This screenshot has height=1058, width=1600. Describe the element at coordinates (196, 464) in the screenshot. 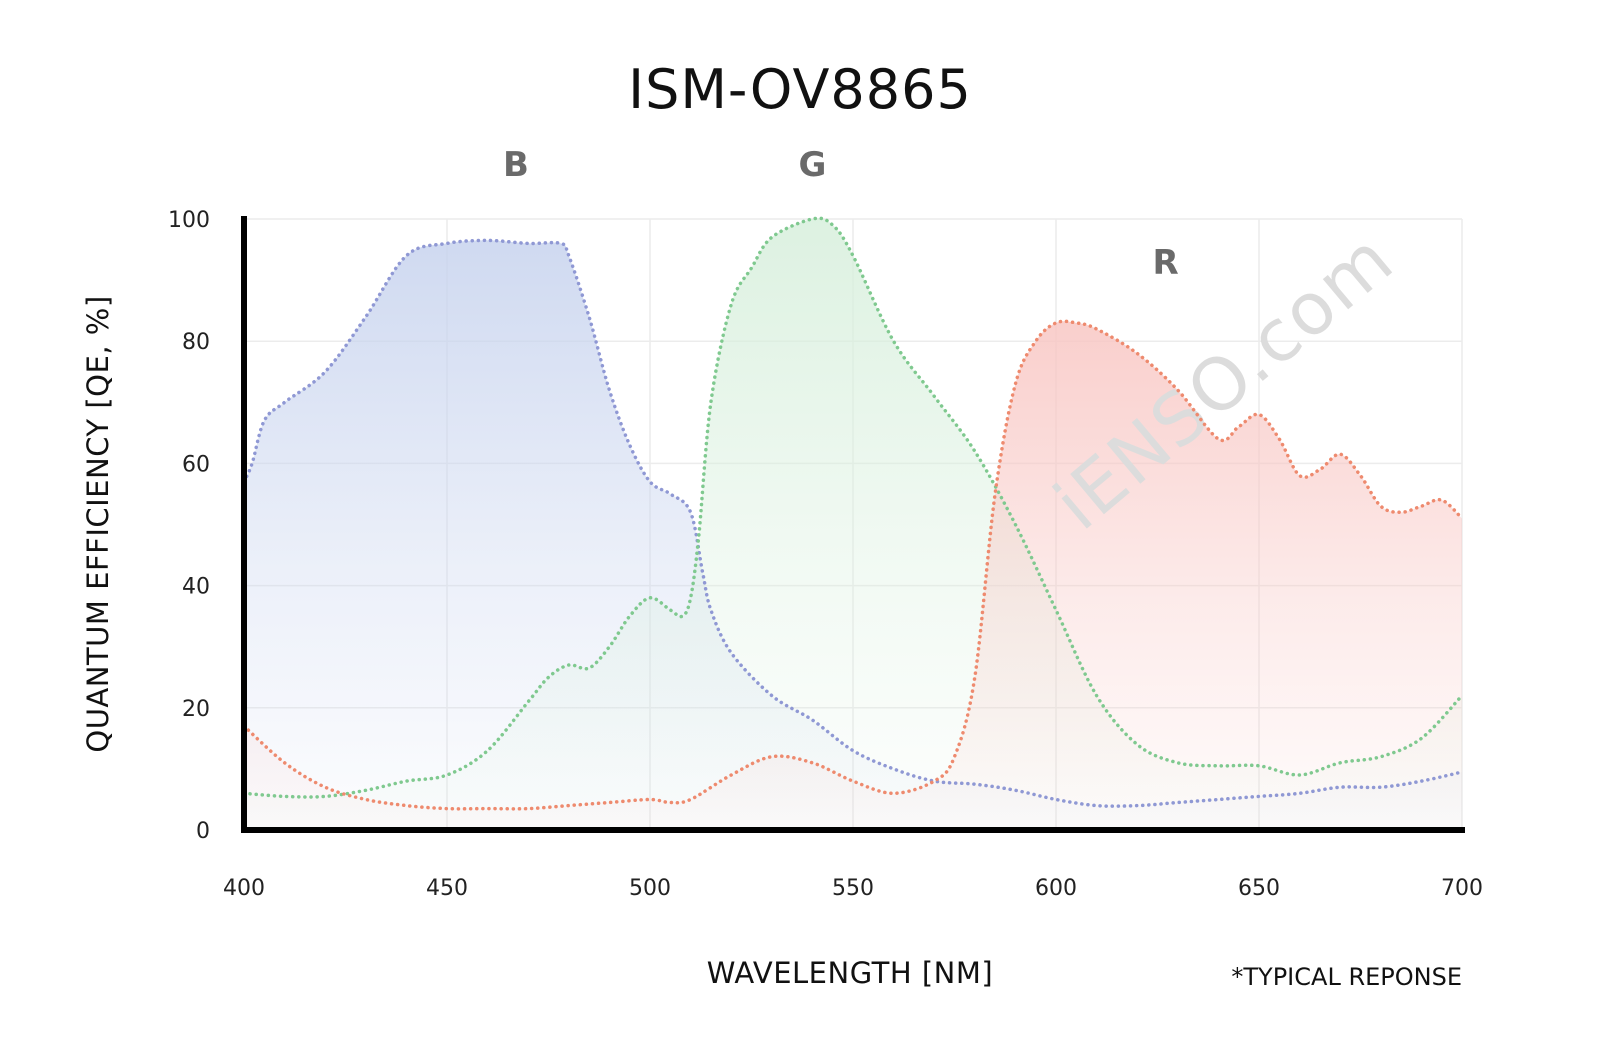

I see `y-tick-label: 60` at that location.